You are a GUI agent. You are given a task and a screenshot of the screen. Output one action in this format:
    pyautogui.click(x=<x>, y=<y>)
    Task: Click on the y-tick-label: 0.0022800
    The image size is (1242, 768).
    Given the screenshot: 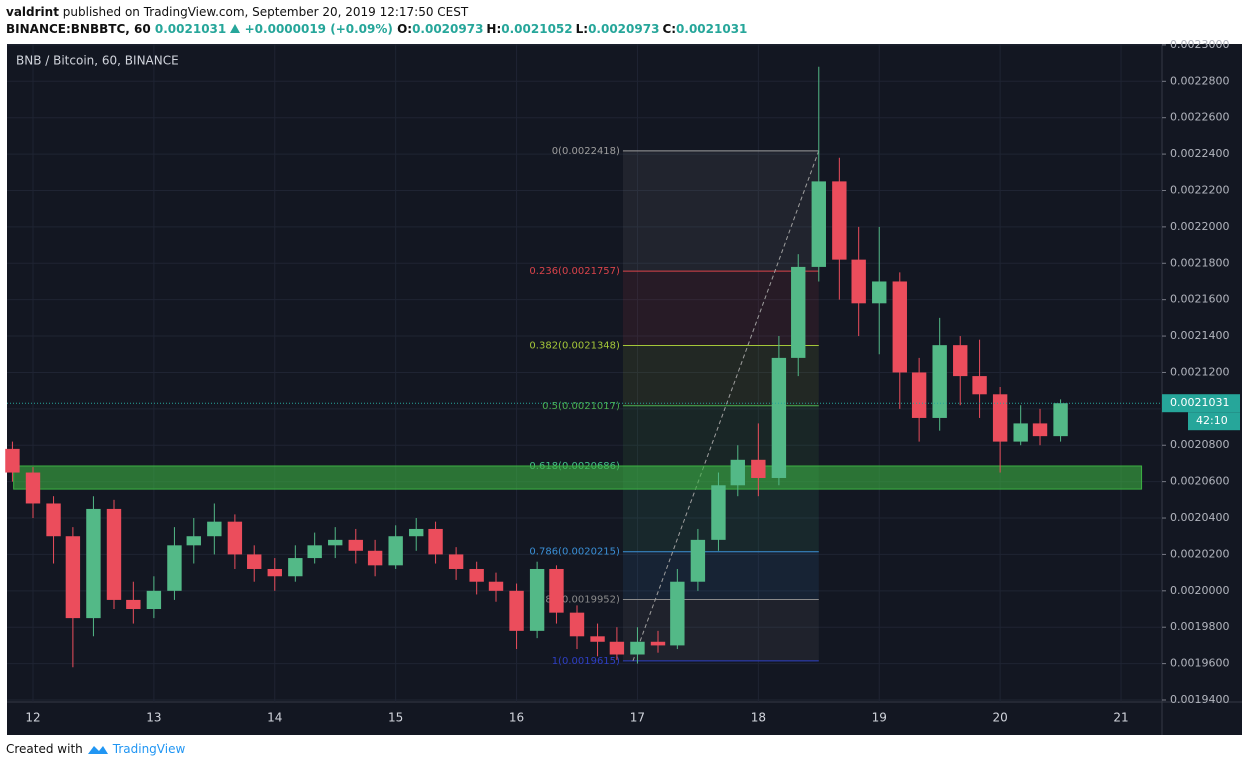 What is the action you would take?
    pyautogui.click(x=1200, y=80)
    